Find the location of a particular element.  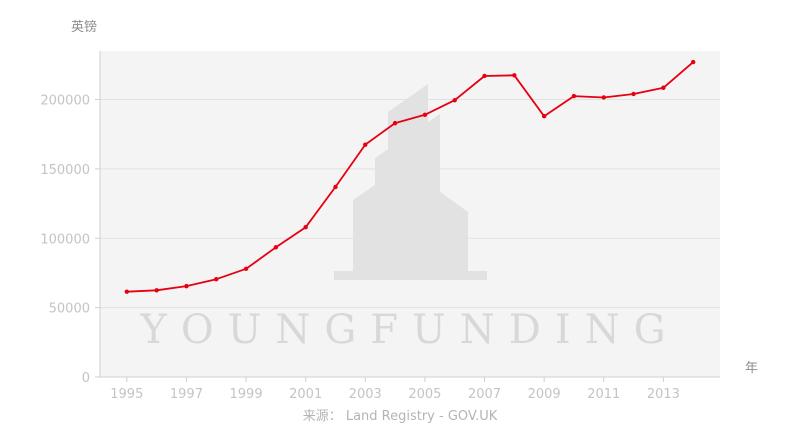

x-axis-unit-label: 年 is located at coordinates (751, 368).